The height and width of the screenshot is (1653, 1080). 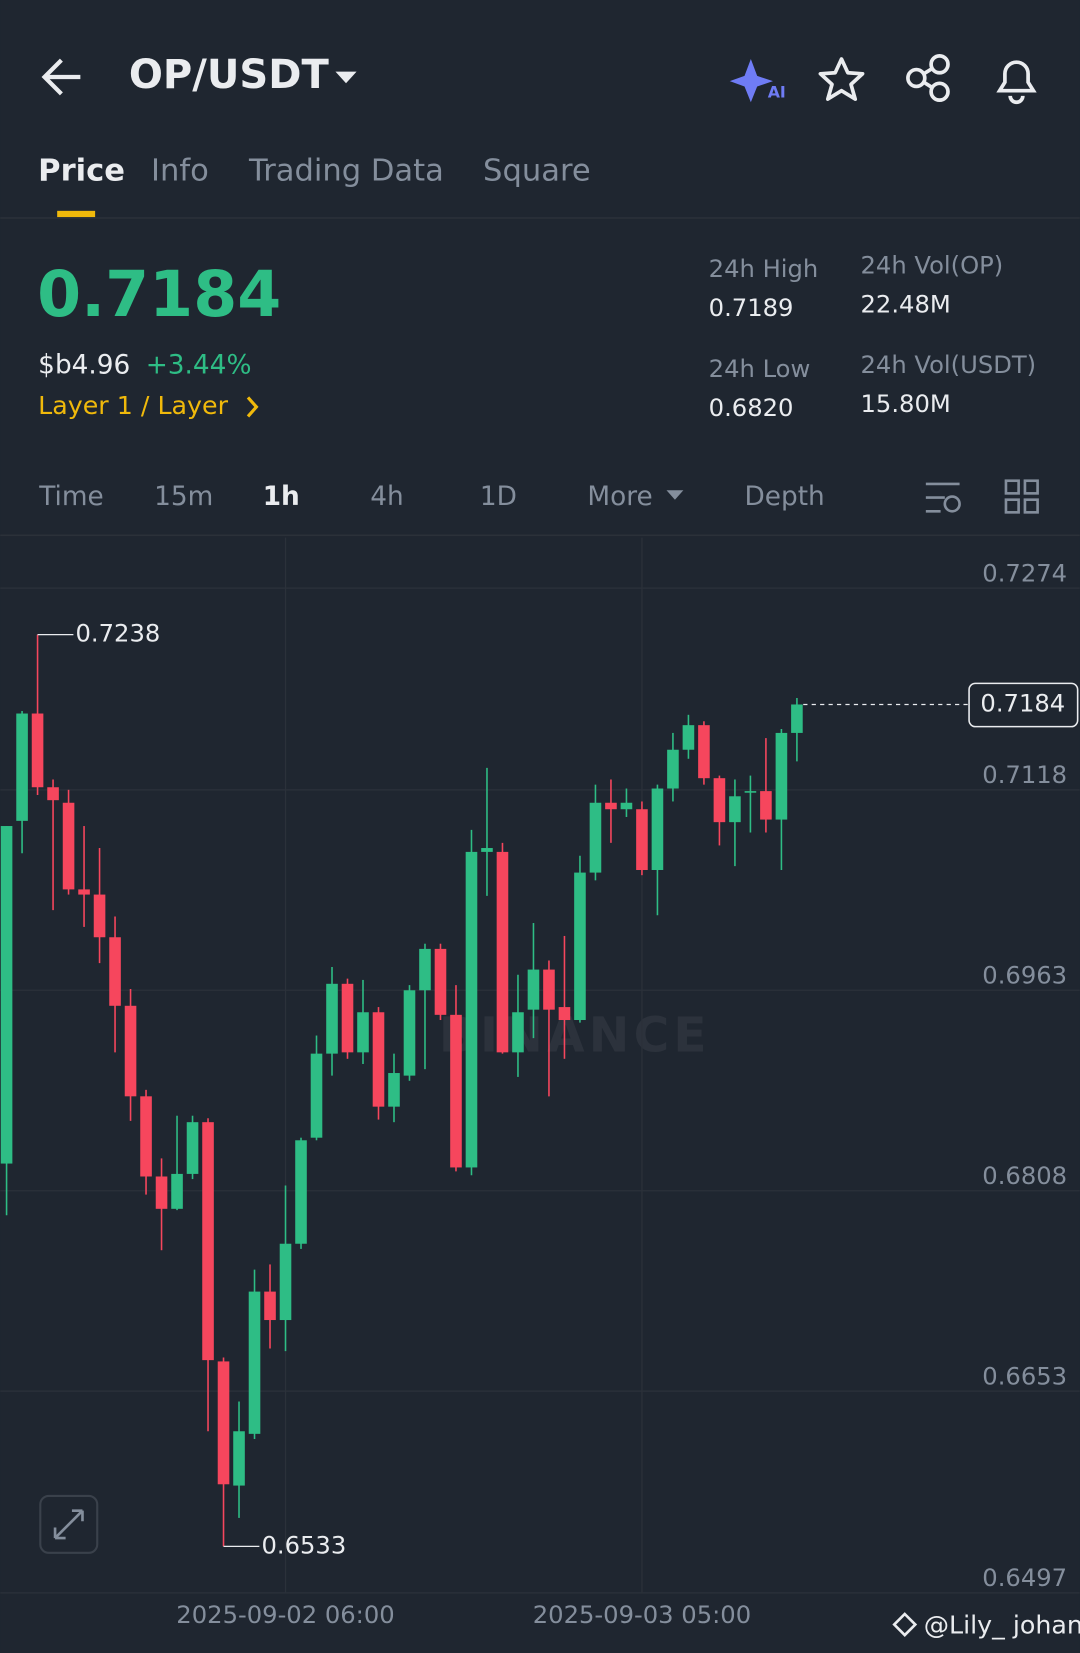 I want to click on svg-text: AI, so click(x=777, y=91).